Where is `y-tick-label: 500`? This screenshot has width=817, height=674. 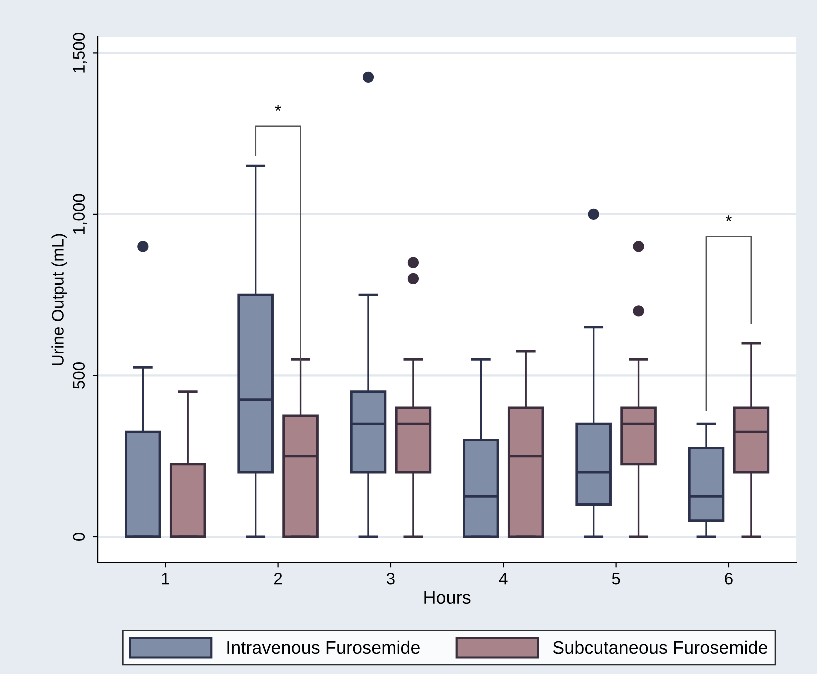
y-tick-label: 500 is located at coordinates (79, 375).